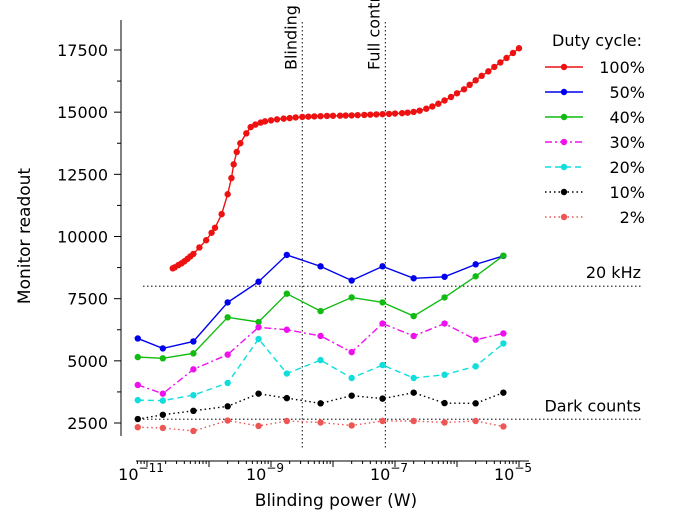 This screenshot has width=673, height=516. I want to click on legend-item: 10%, so click(595, 192).